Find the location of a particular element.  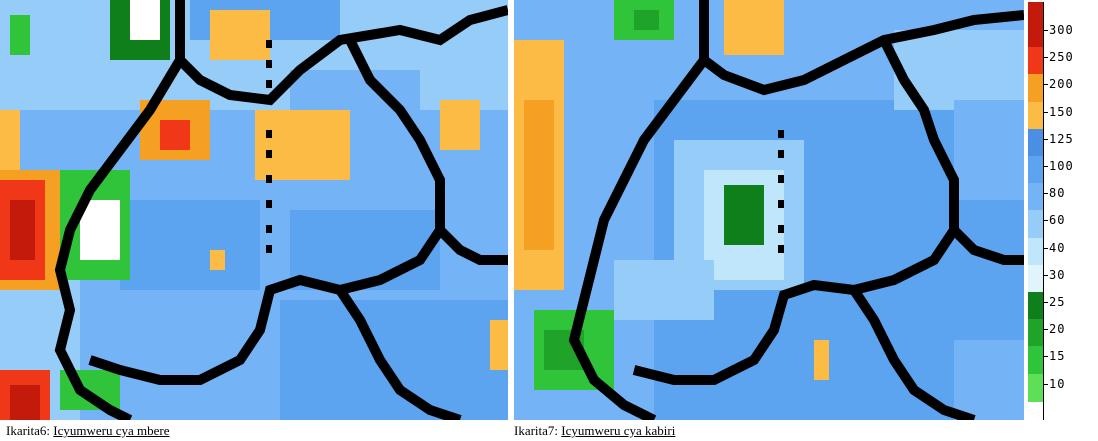

legend-label: 10 is located at coordinates (1057, 383).